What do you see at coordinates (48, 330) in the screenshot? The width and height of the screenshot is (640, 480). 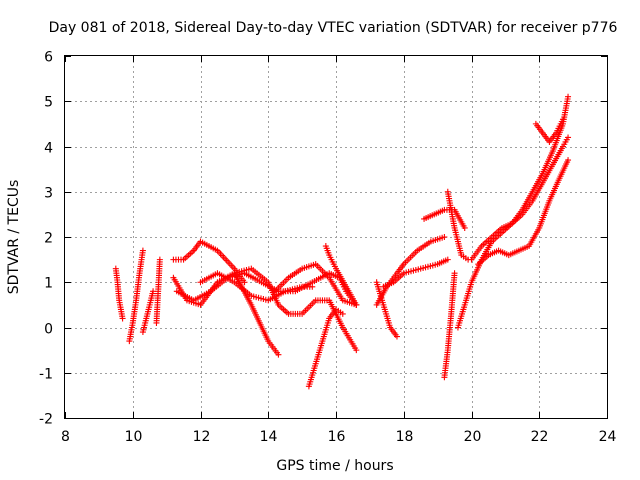 I see `y-tick-label: 0` at bounding box center [48, 330].